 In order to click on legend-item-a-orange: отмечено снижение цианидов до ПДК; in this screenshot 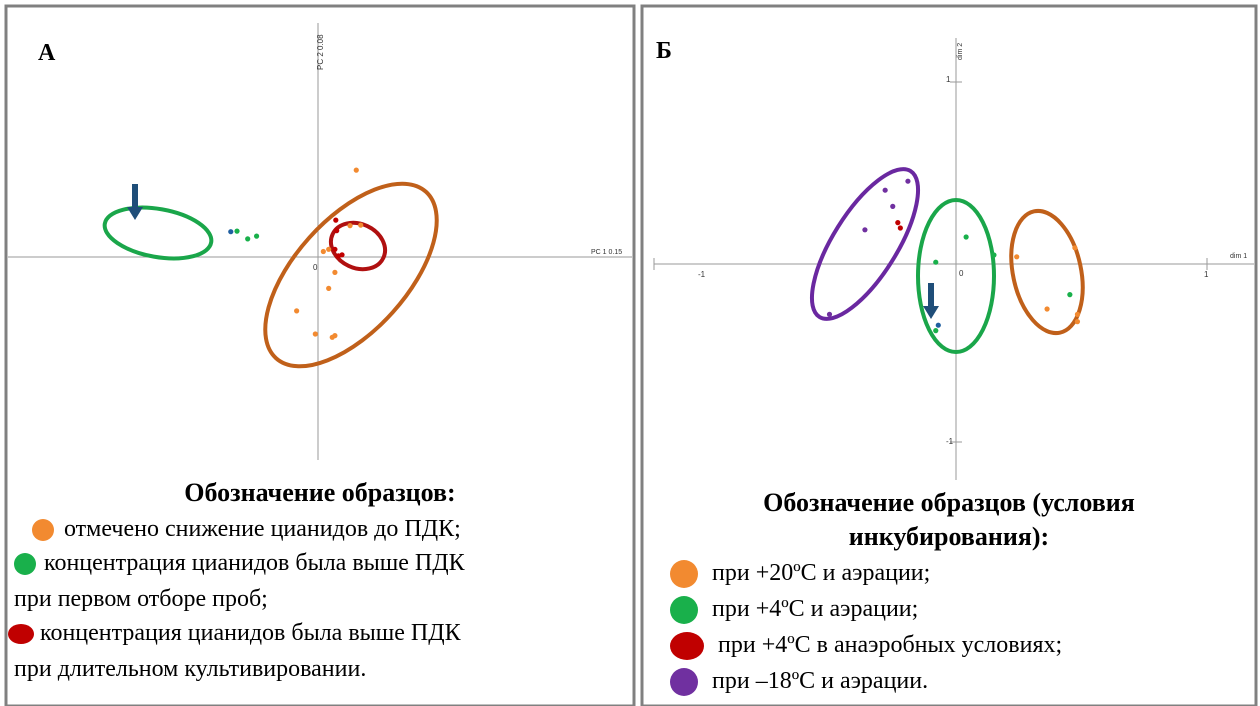, I will do `click(246, 529)`.